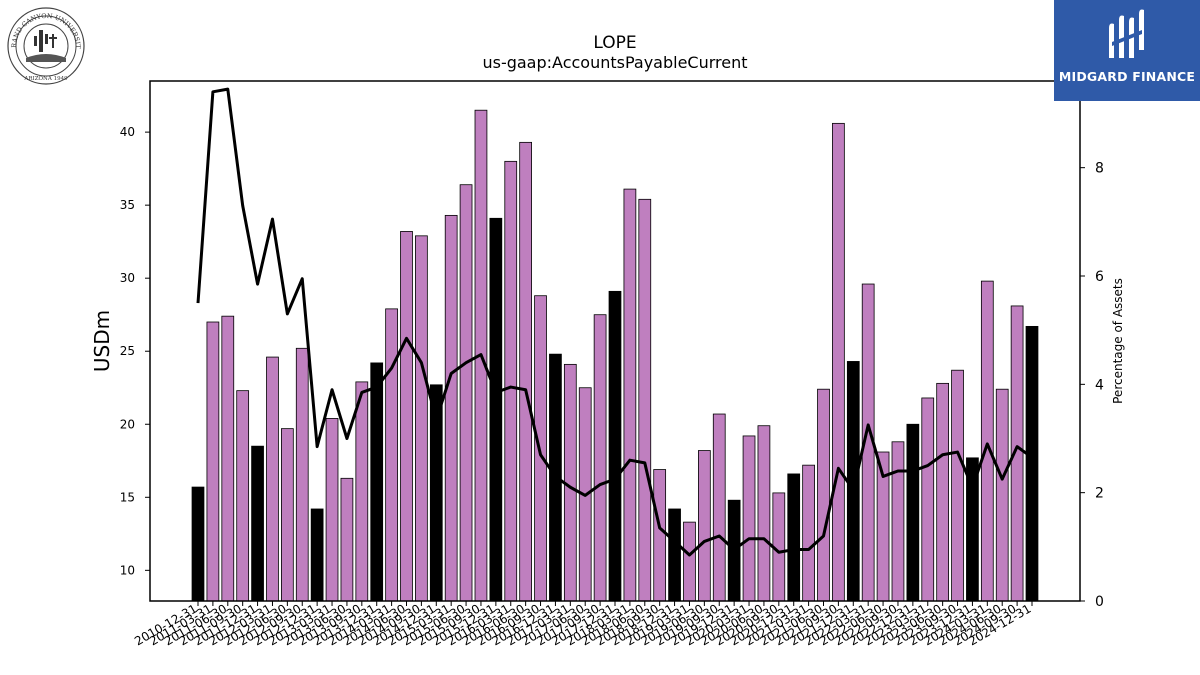 Image resolution: width=1200 pixels, height=675 pixels. What do you see at coordinates (1118, 341) in the screenshot?
I see `y2-axis-label: Percentage of Assets` at bounding box center [1118, 341].